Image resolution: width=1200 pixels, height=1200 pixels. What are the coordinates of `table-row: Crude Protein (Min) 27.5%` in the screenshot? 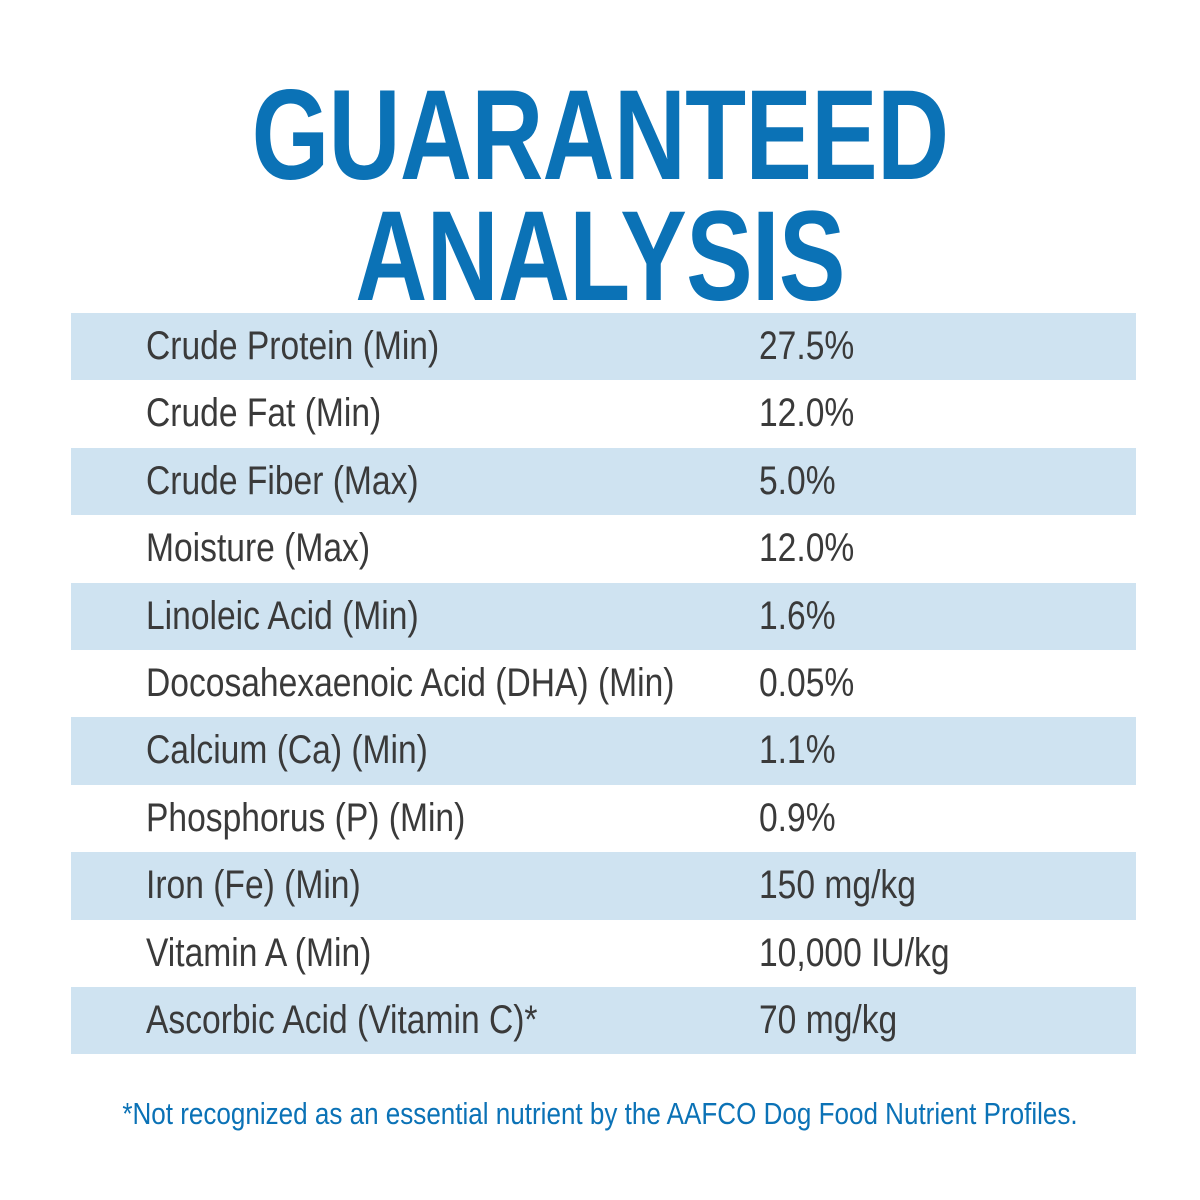 It's located at (603, 347).